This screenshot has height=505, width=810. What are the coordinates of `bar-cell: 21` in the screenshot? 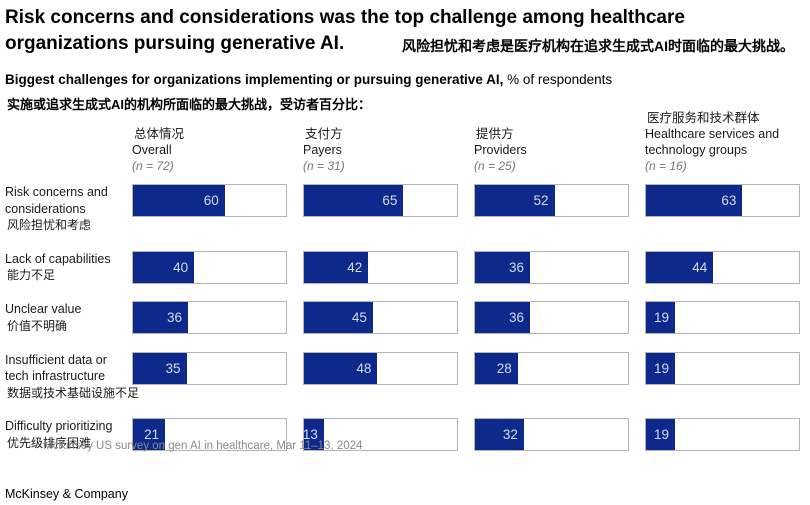 It's located at (209, 434).